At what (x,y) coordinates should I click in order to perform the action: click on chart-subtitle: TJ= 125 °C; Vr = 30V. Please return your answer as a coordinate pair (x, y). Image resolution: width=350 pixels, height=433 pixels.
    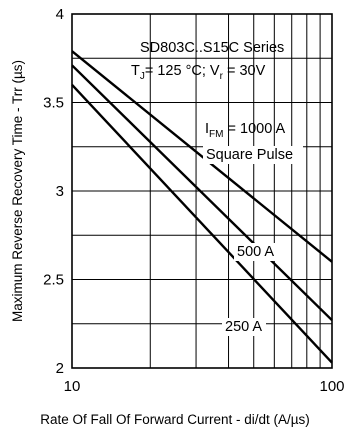
    Looking at the image, I should click on (198, 72).